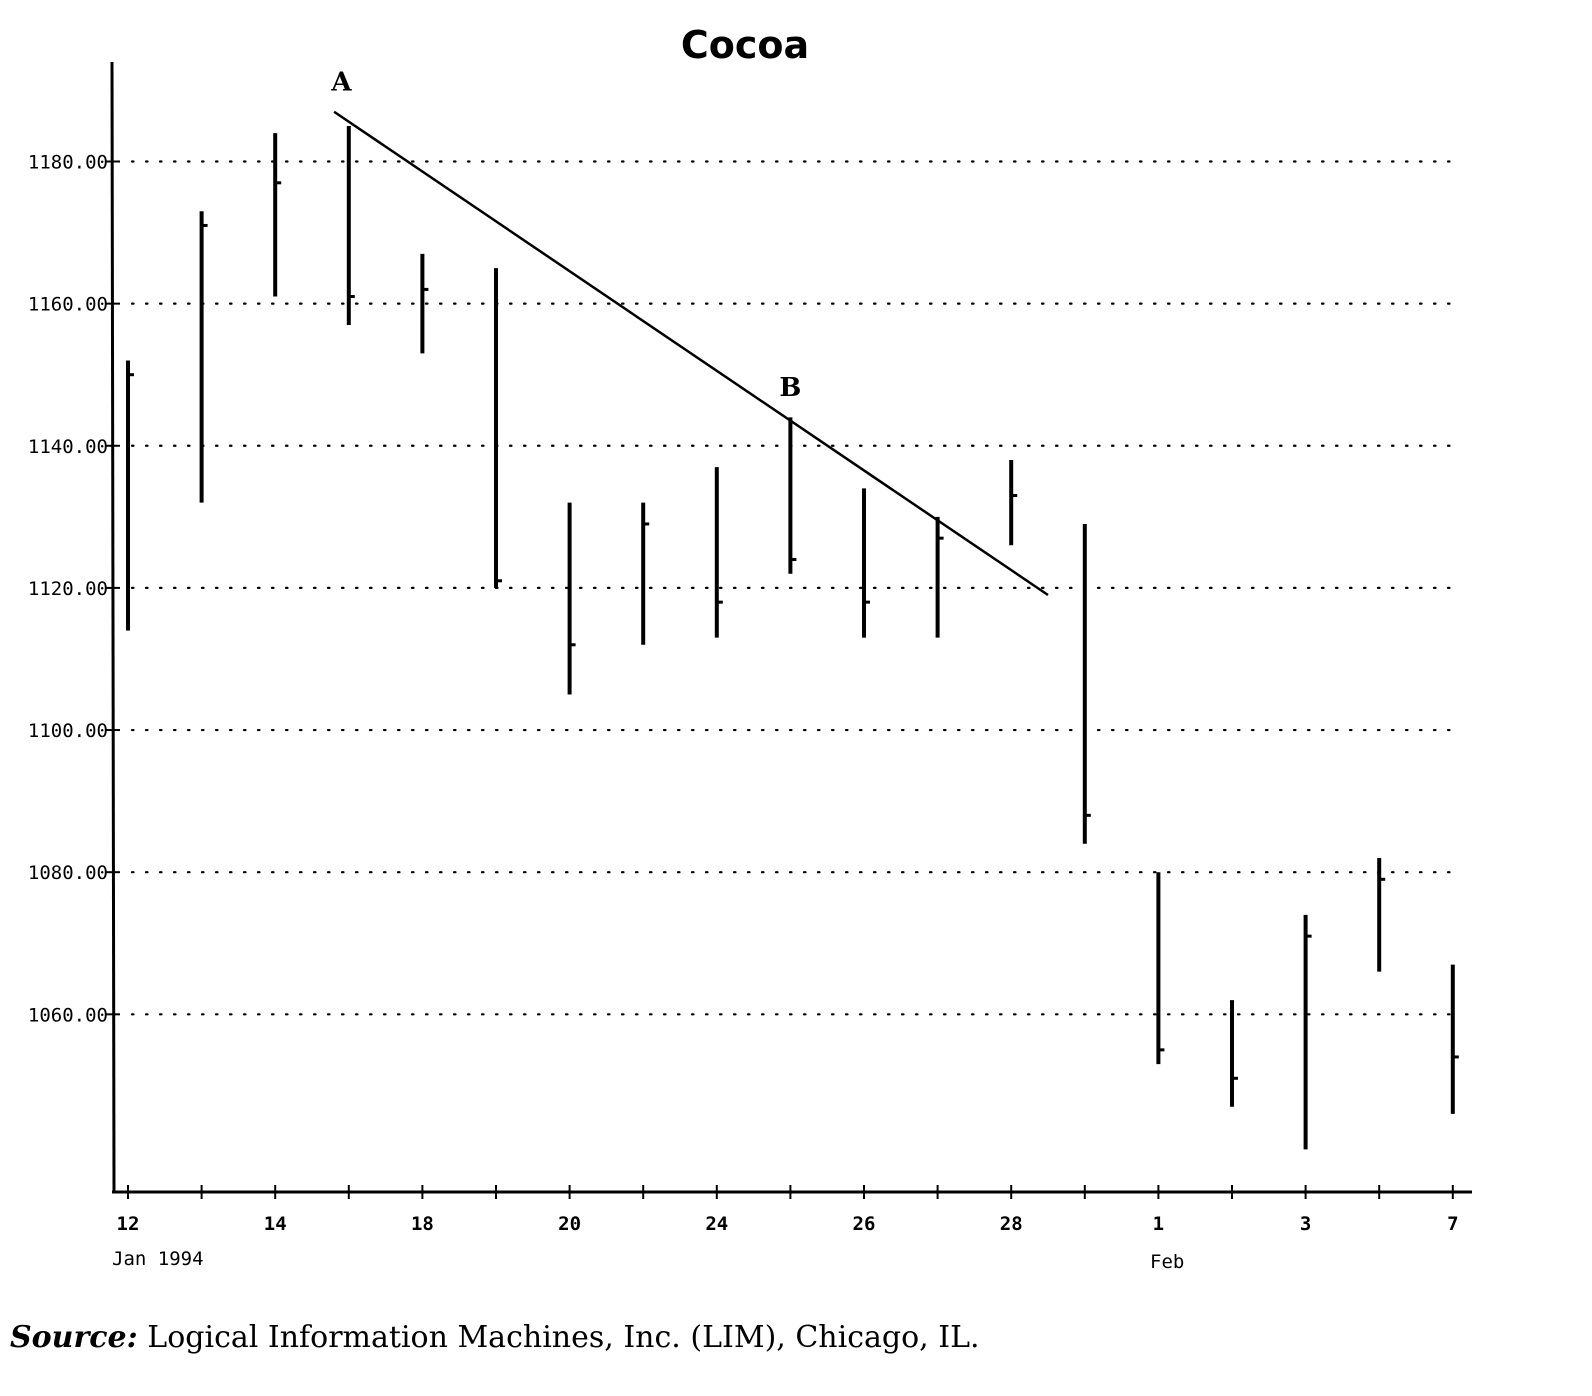 The height and width of the screenshot is (1396, 1592). What do you see at coordinates (864, 1224) in the screenshot?
I see `x-tick-label: 26` at bounding box center [864, 1224].